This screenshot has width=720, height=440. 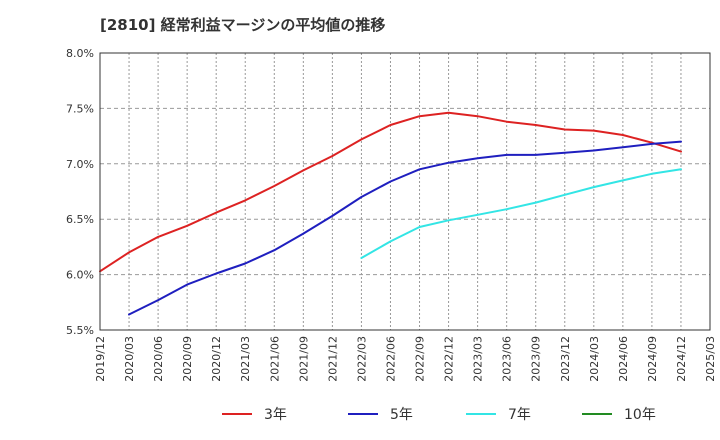 I want to click on x-tick-label: 2023/03, so click(x=478, y=359).